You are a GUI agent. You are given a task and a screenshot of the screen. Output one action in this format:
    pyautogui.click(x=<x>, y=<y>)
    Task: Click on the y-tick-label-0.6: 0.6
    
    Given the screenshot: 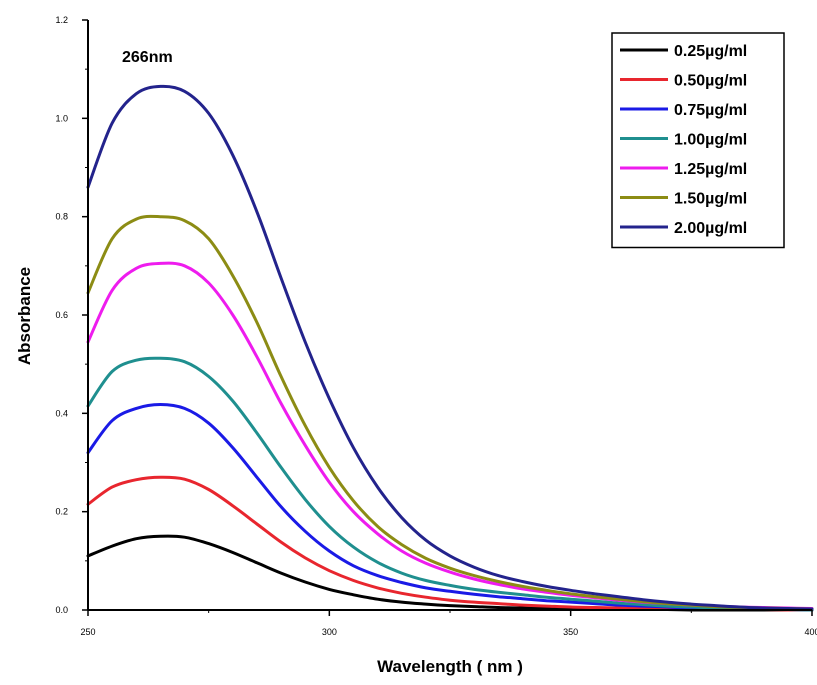 What is the action you would take?
    pyautogui.click(x=61, y=315)
    